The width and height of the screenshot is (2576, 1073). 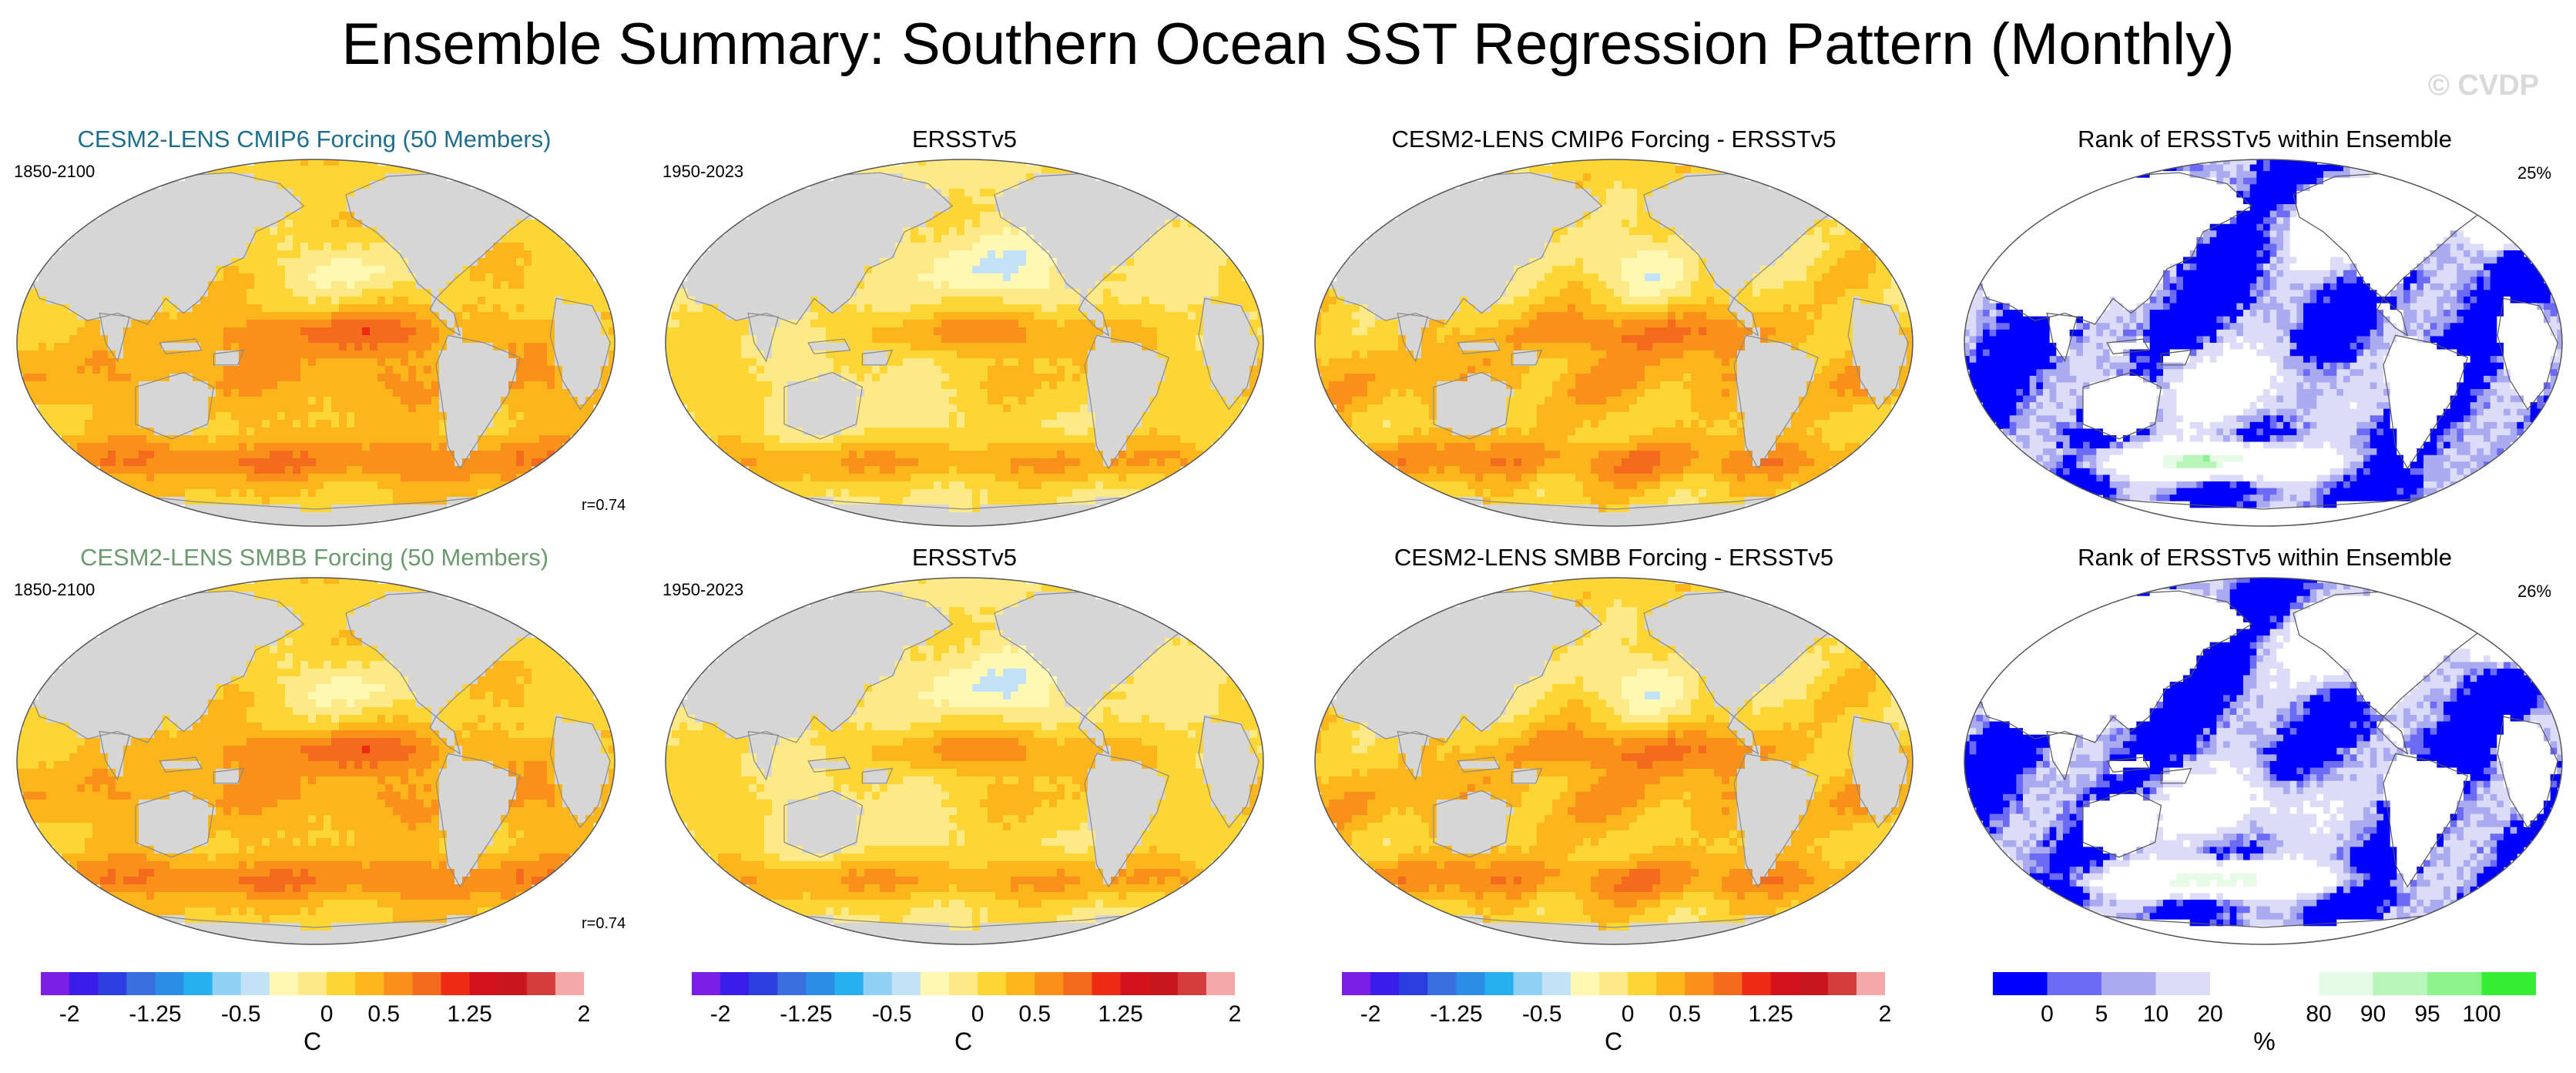 I want to click on pattern-correlation-label: r=0.74, so click(x=604, y=506).